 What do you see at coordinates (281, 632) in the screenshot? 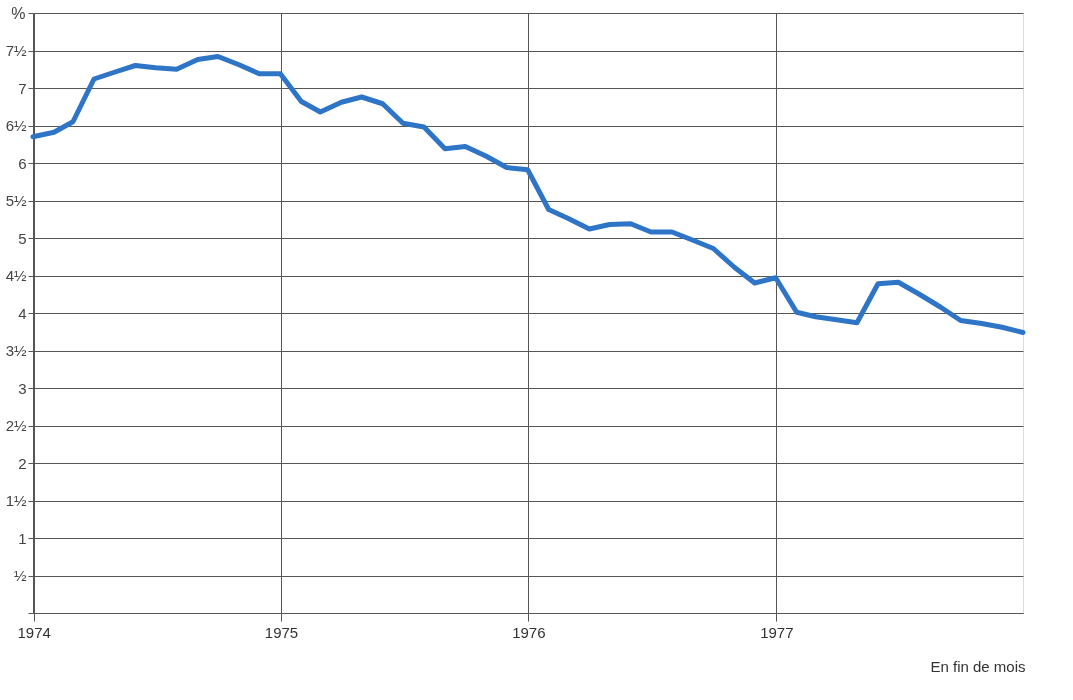
I see `x-tick-label: 1975` at bounding box center [281, 632].